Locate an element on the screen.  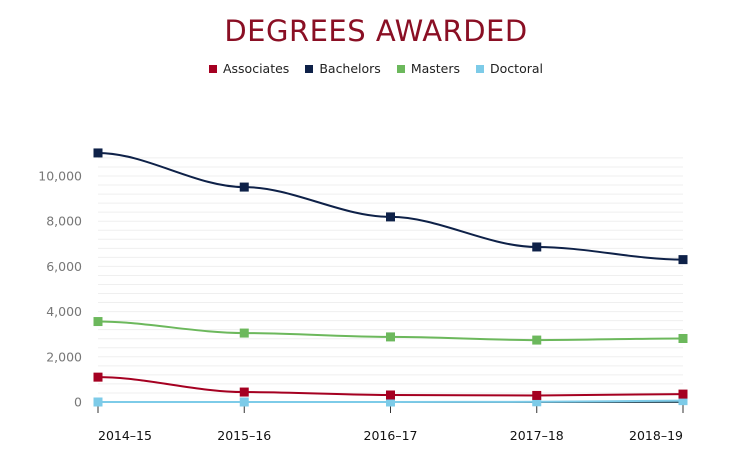
legend-label: Associates is located at coordinates (256, 68).